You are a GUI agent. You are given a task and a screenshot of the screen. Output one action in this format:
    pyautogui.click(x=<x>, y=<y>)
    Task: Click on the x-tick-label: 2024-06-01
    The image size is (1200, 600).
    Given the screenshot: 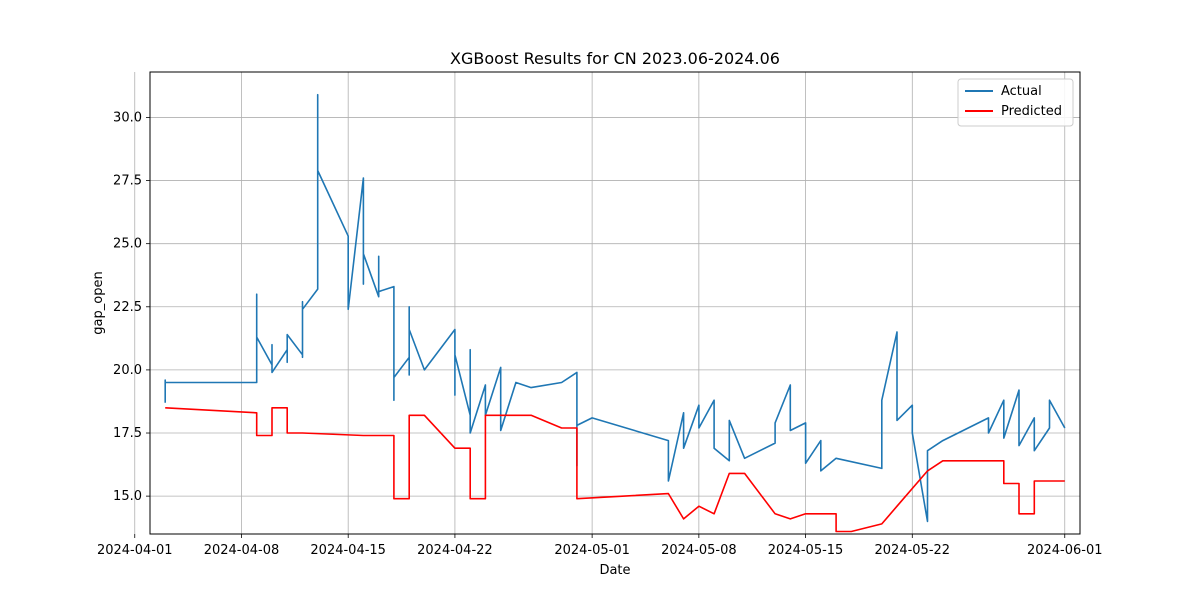 What is the action you would take?
    pyautogui.click(x=1065, y=550)
    